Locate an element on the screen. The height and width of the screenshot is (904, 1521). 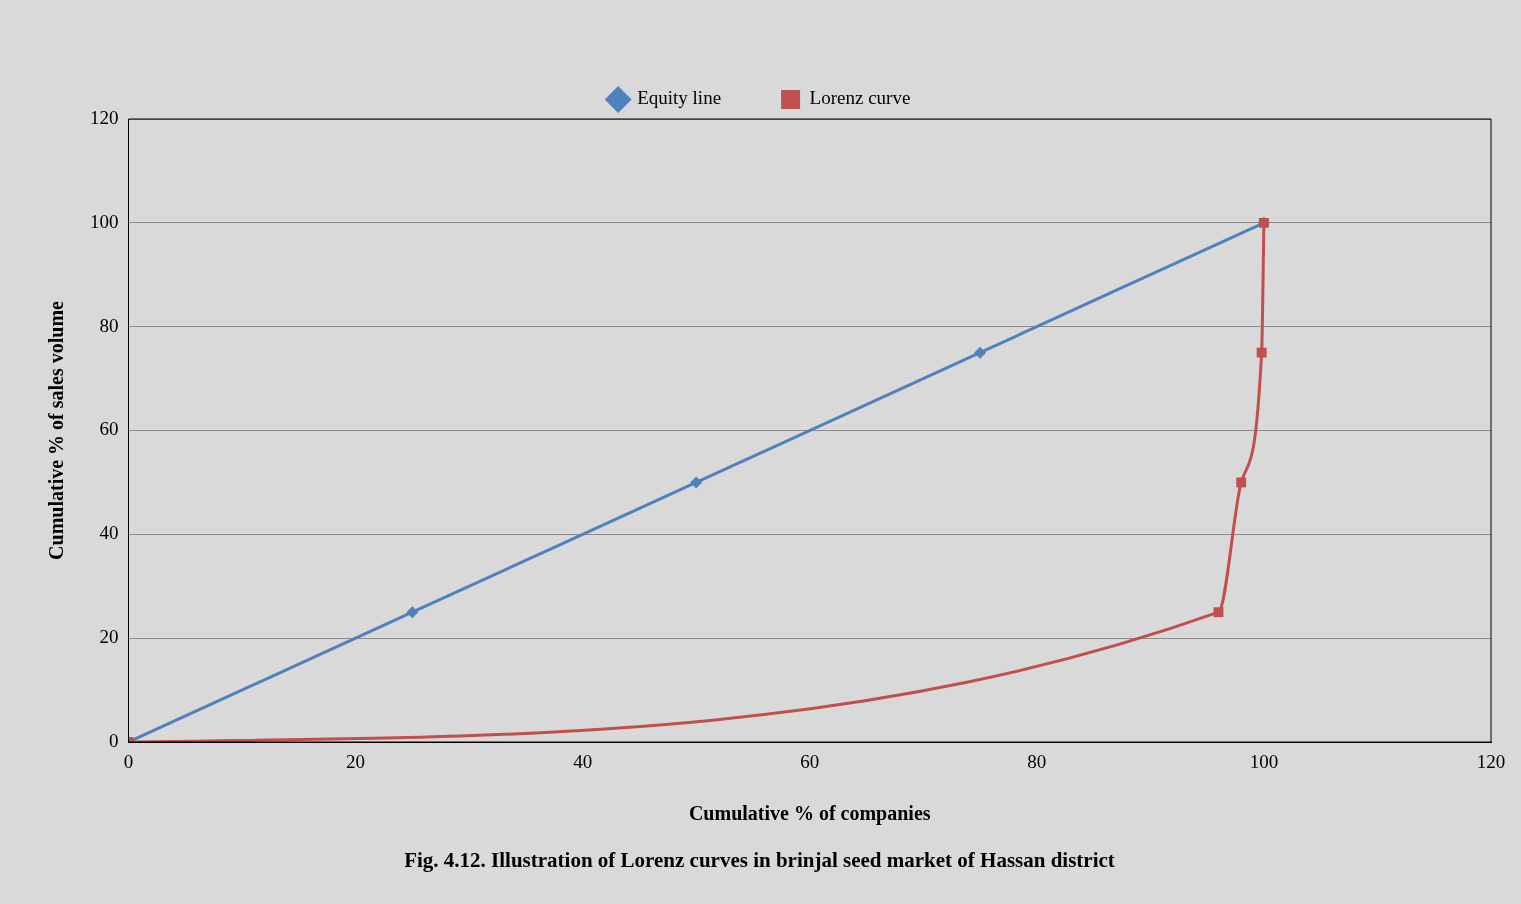
x-tick-label: 40 is located at coordinates (583, 762).